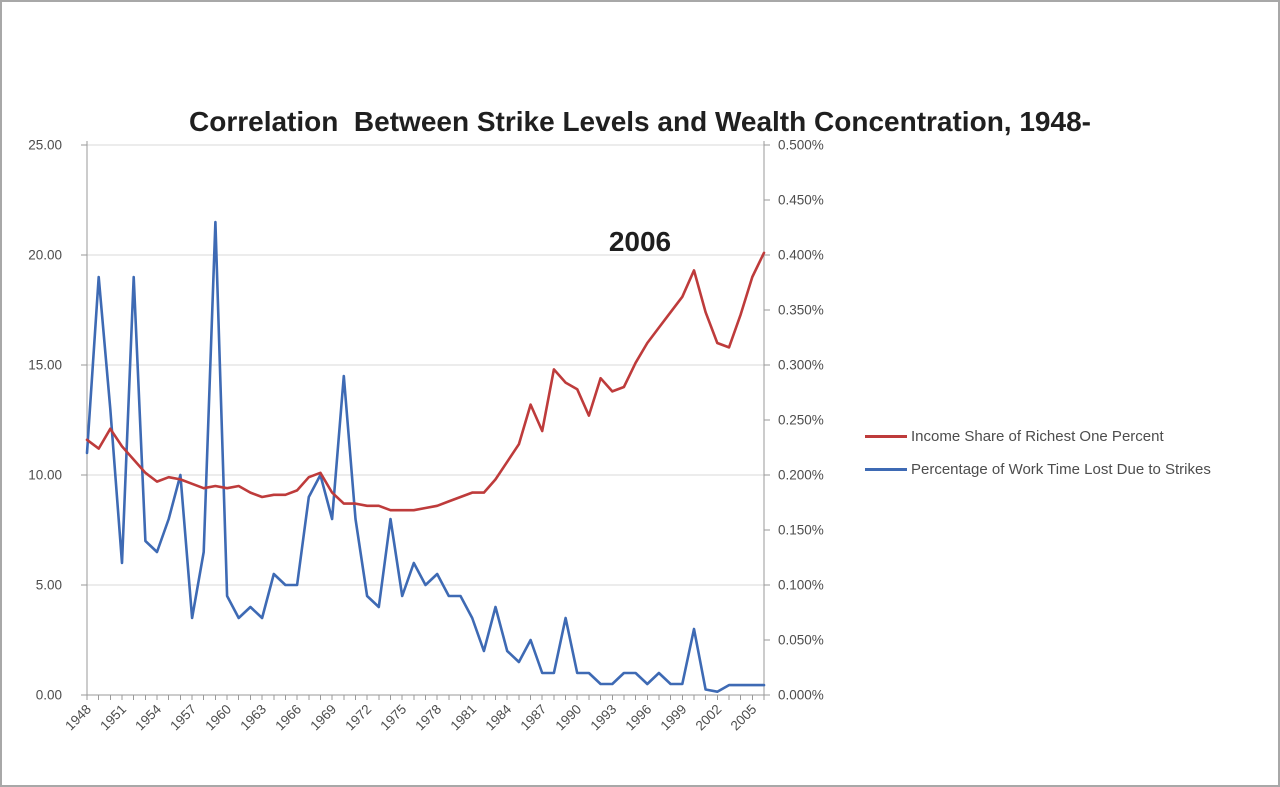  Describe the element at coordinates (801, 145) in the screenshot. I see `right-axis-label: 0.500%` at that location.